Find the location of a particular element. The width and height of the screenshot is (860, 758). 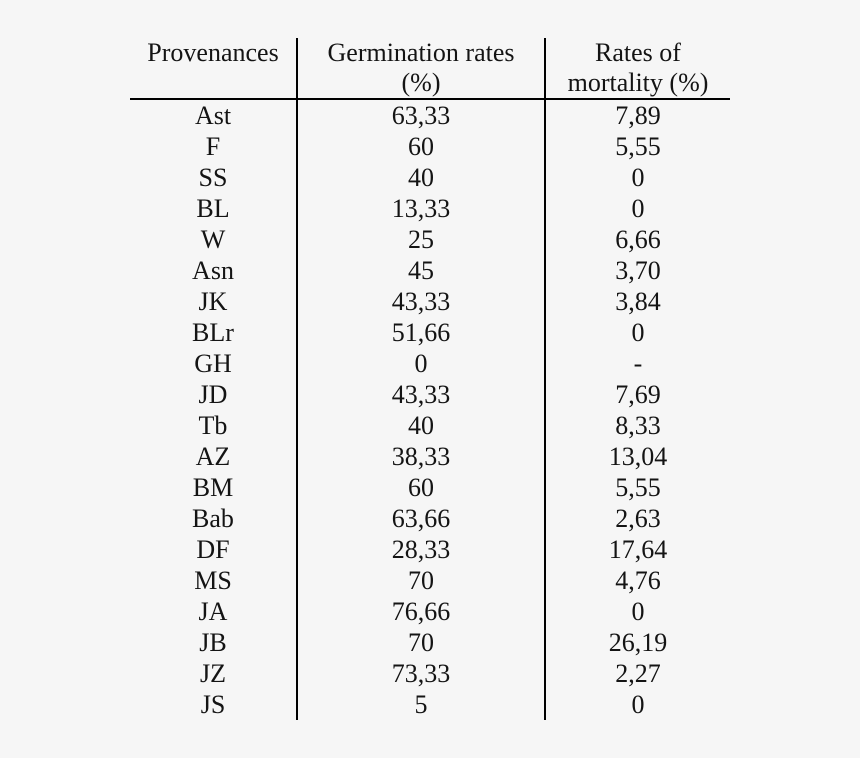

header-mortality-line1: Rates of is located at coordinates (638, 52).